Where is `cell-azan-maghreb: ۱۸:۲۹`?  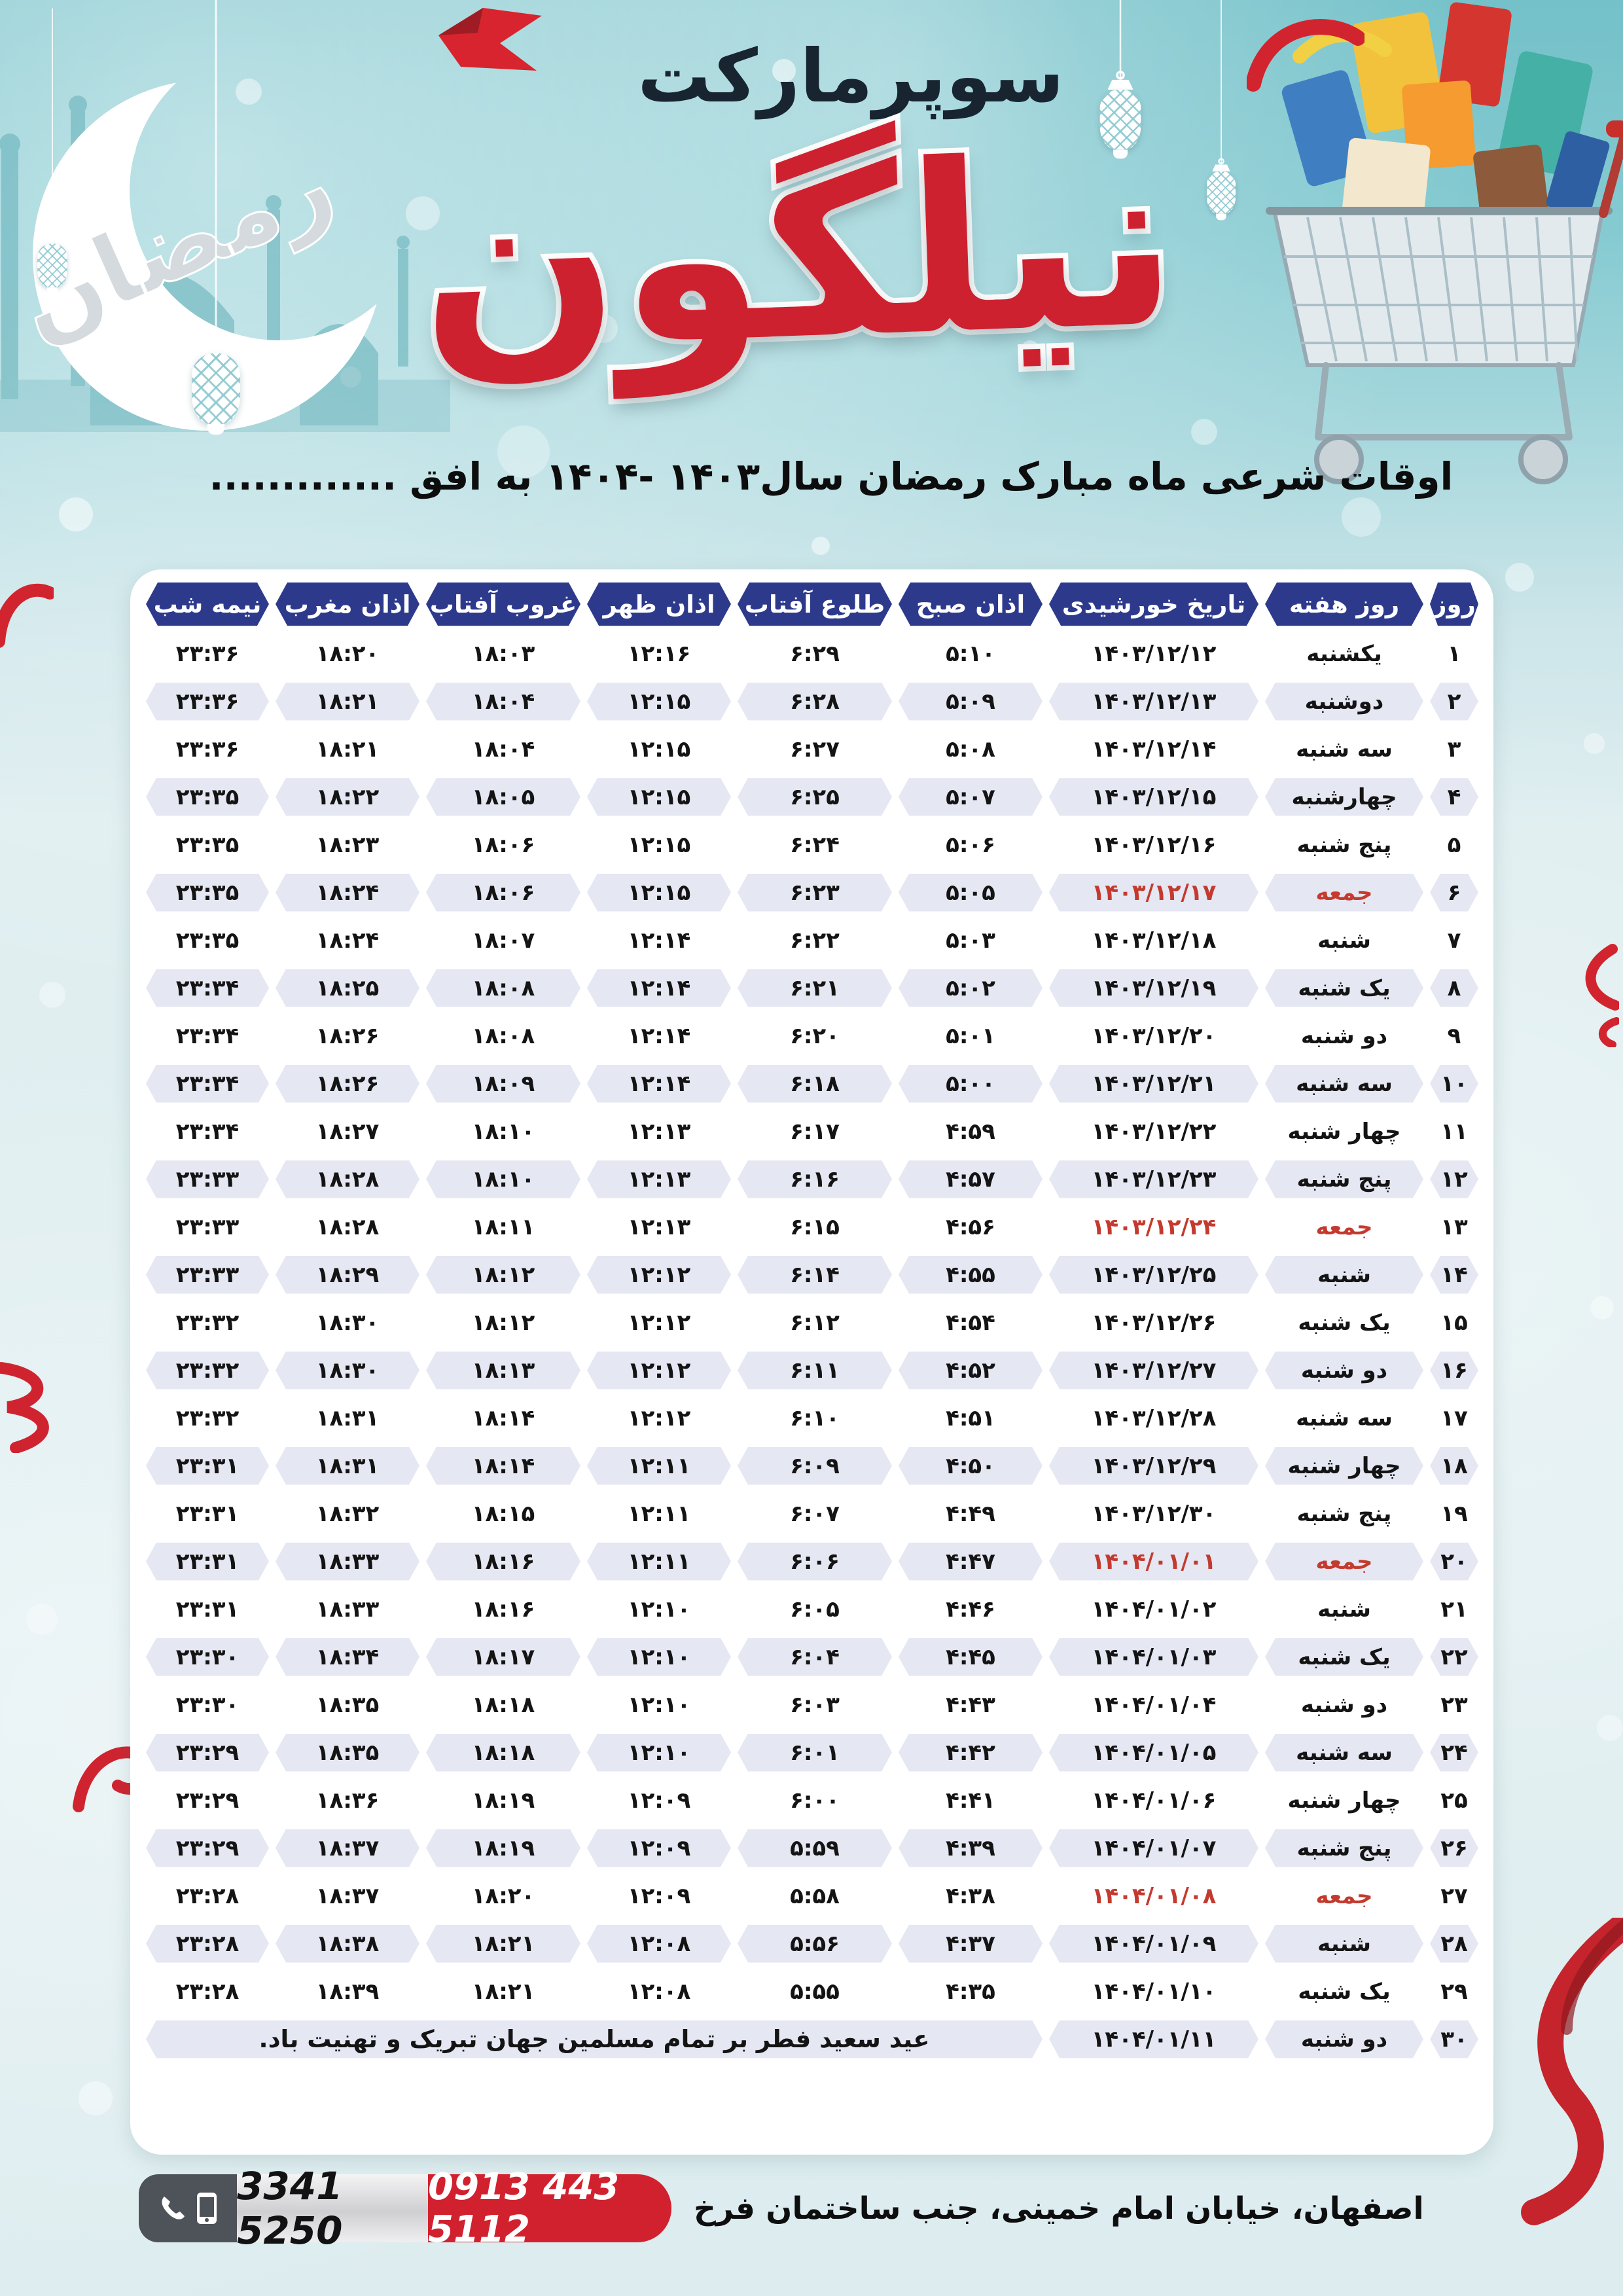 cell-azan-maghreb: ۱۸:۲۹ is located at coordinates (347, 1275).